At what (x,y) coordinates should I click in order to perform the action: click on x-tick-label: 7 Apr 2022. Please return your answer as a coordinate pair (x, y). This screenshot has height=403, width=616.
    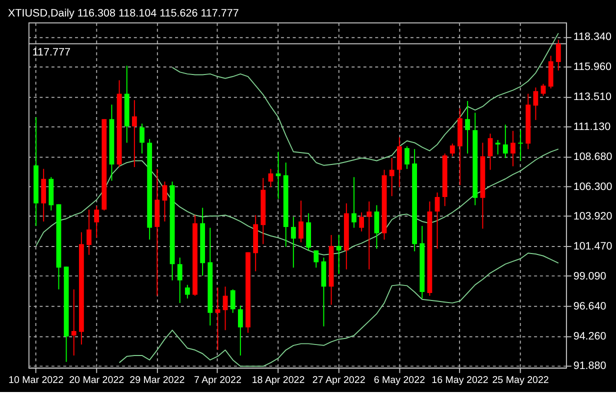
    Looking at the image, I should click on (218, 380).